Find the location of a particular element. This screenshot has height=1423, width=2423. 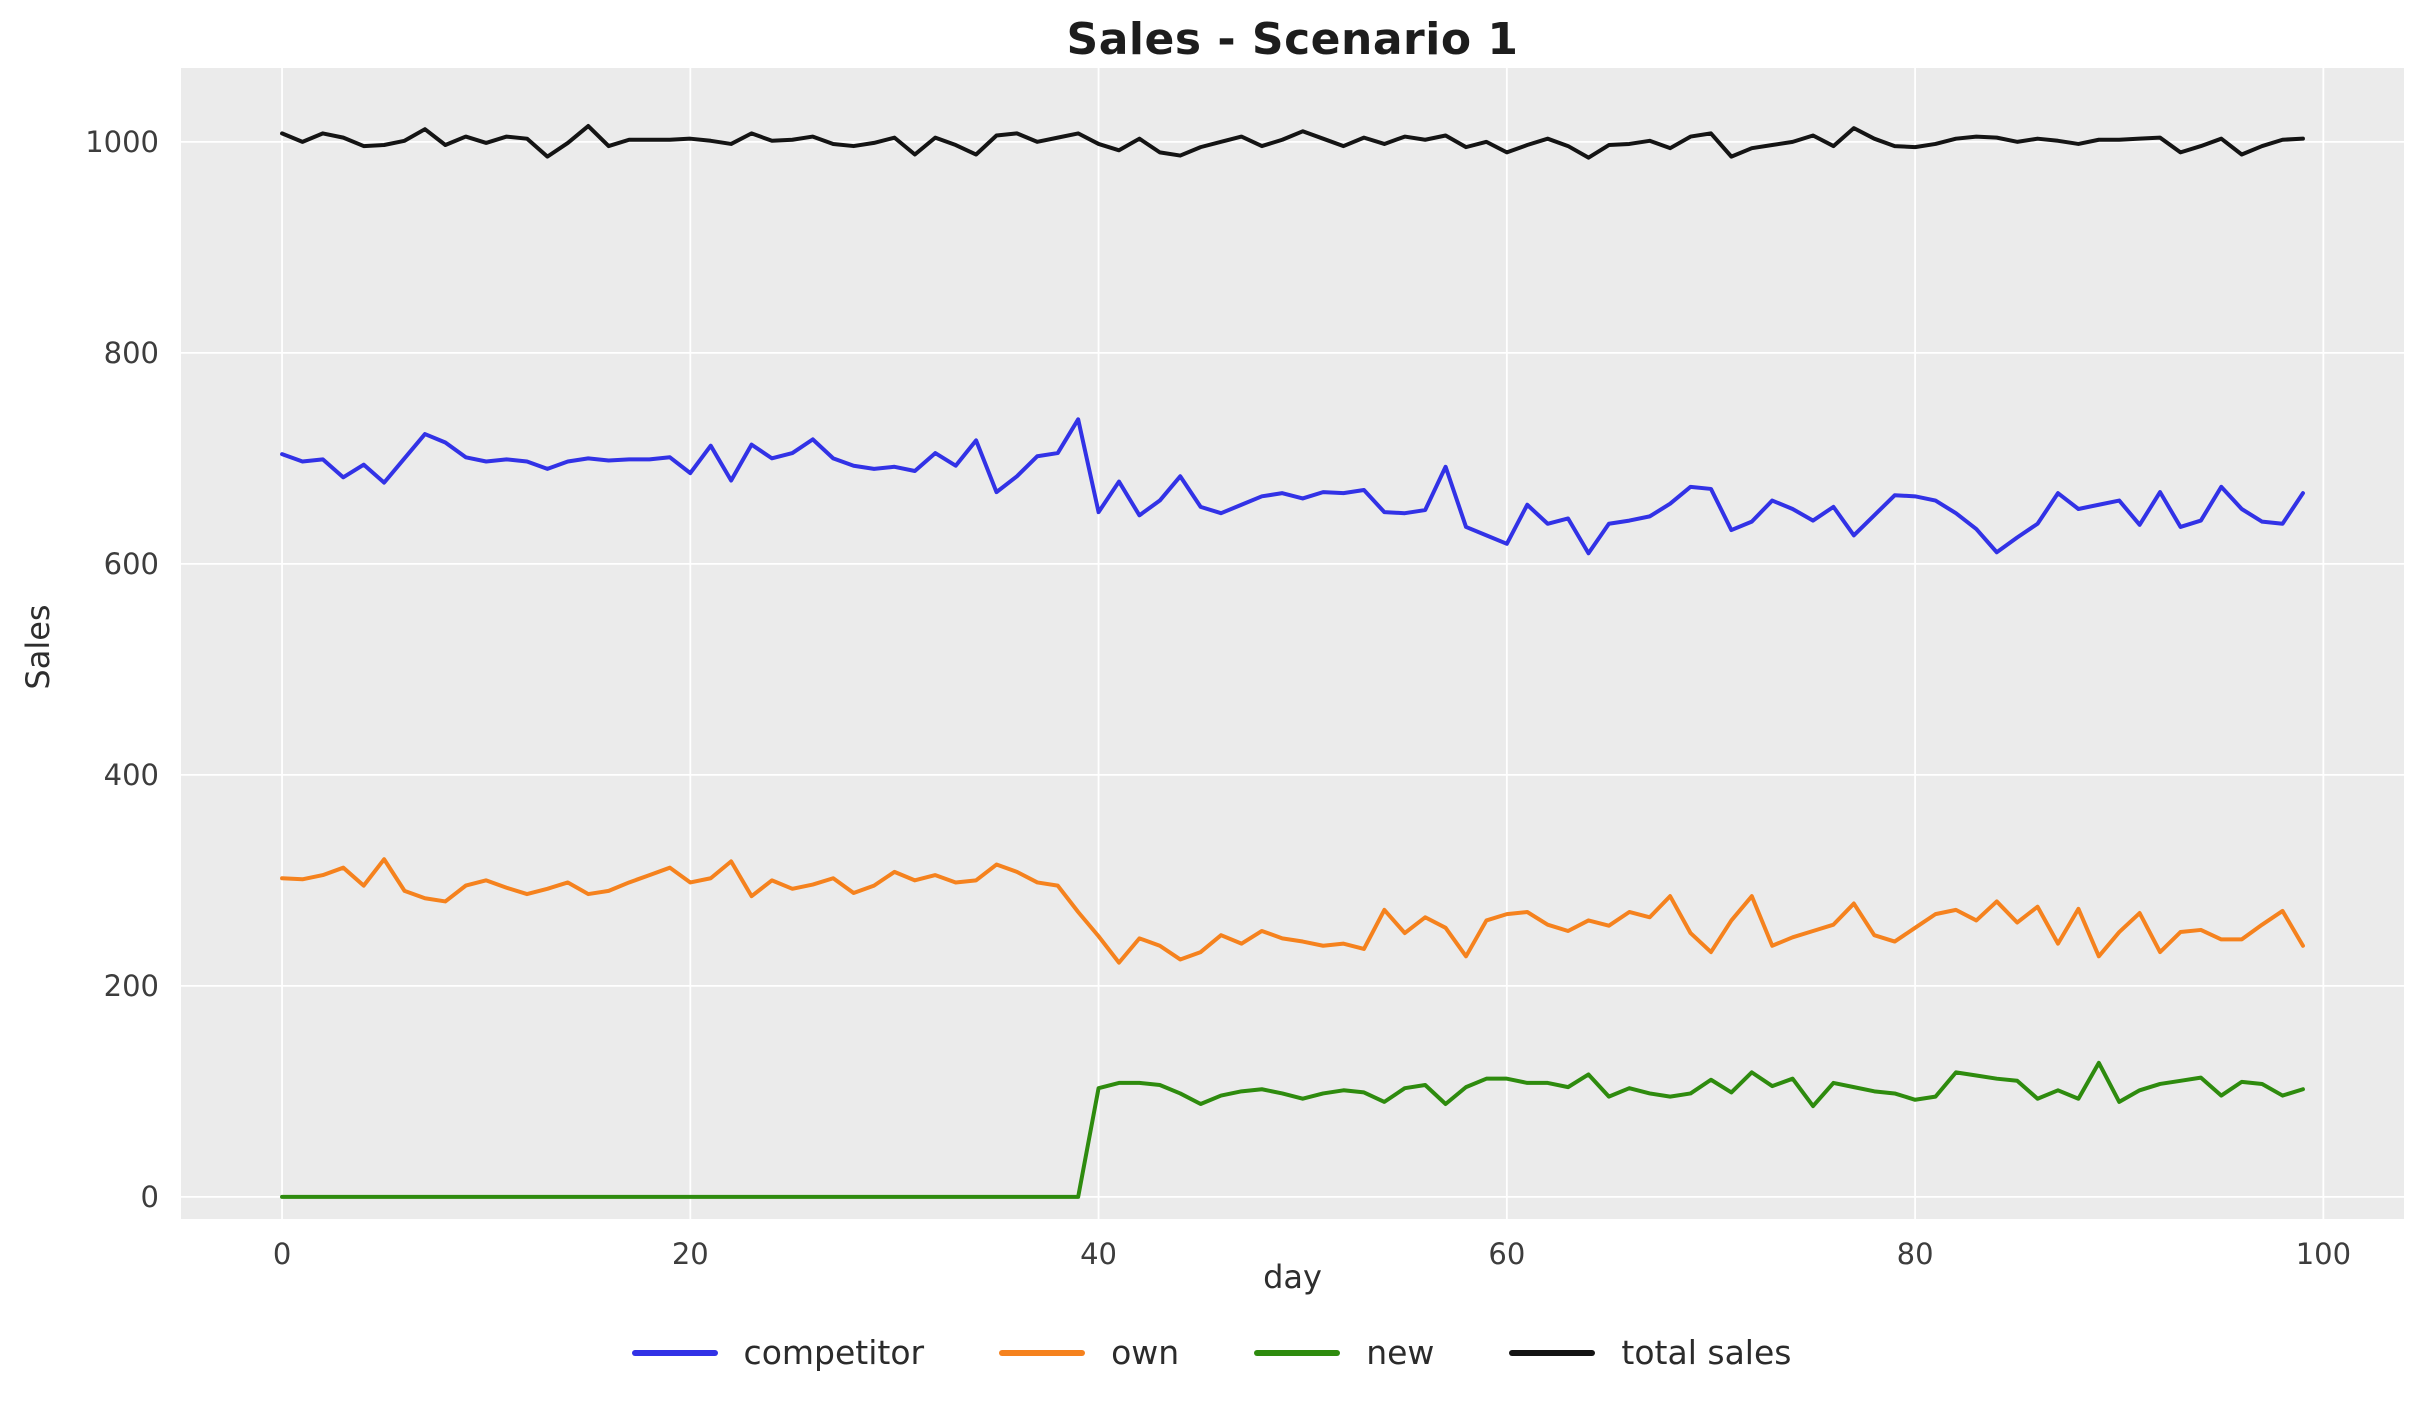

legend-line-total-sales-icon is located at coordinates (1552, 1352).